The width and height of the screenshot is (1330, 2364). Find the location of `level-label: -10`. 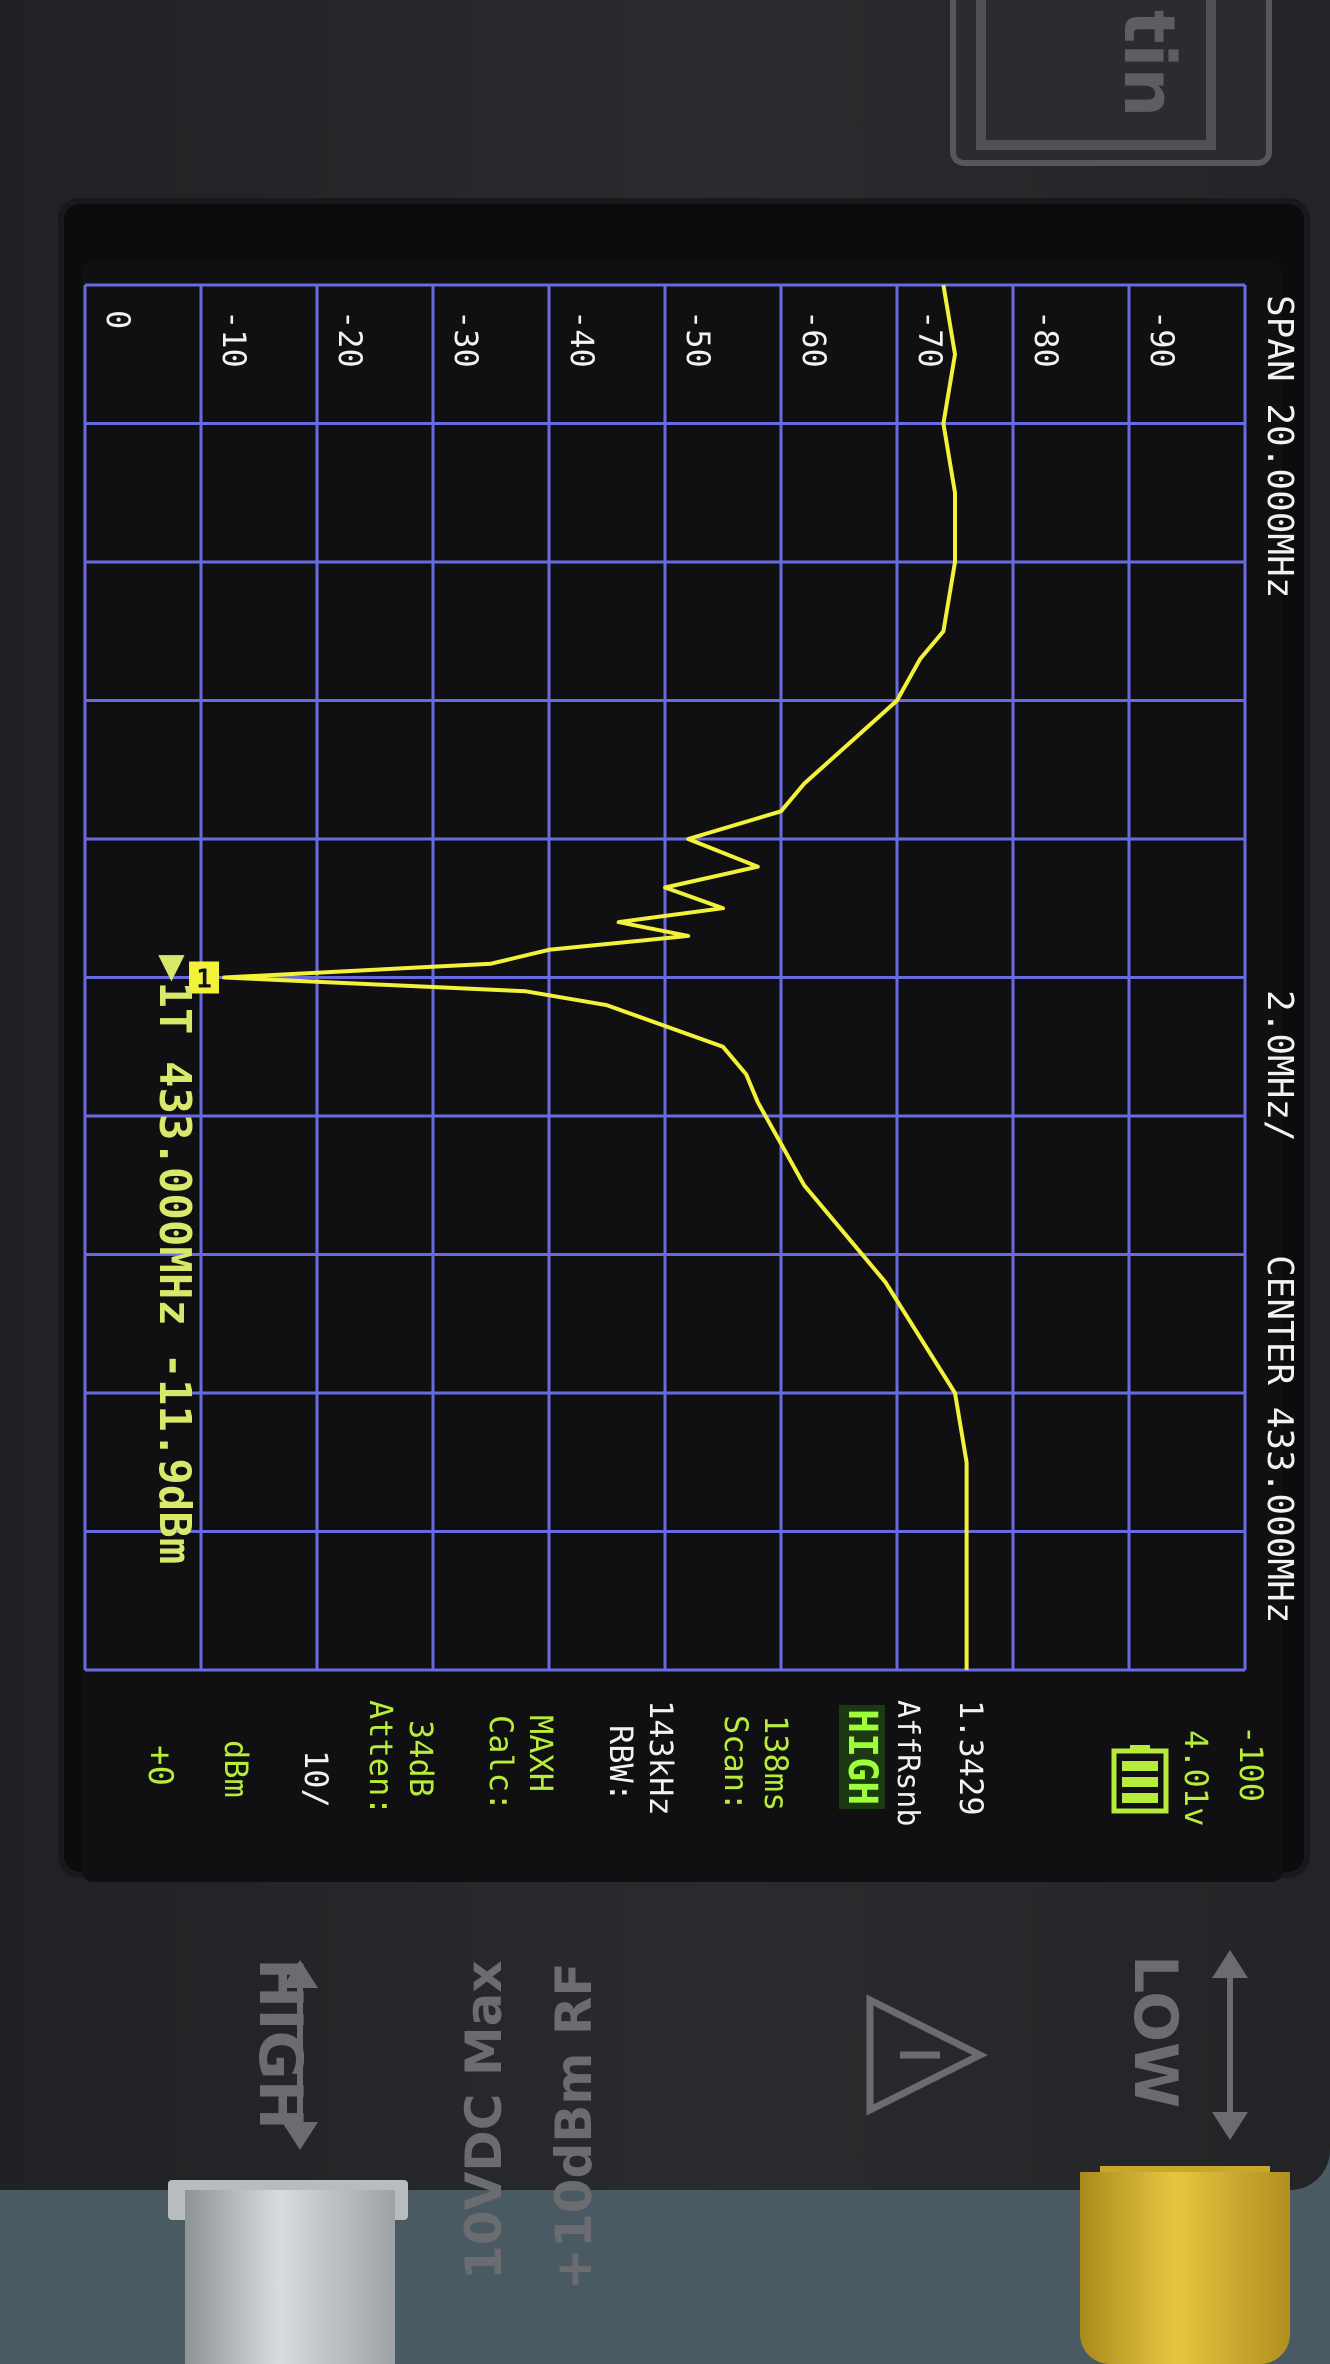

level-label: -10 is located at coordinates (234, 339).